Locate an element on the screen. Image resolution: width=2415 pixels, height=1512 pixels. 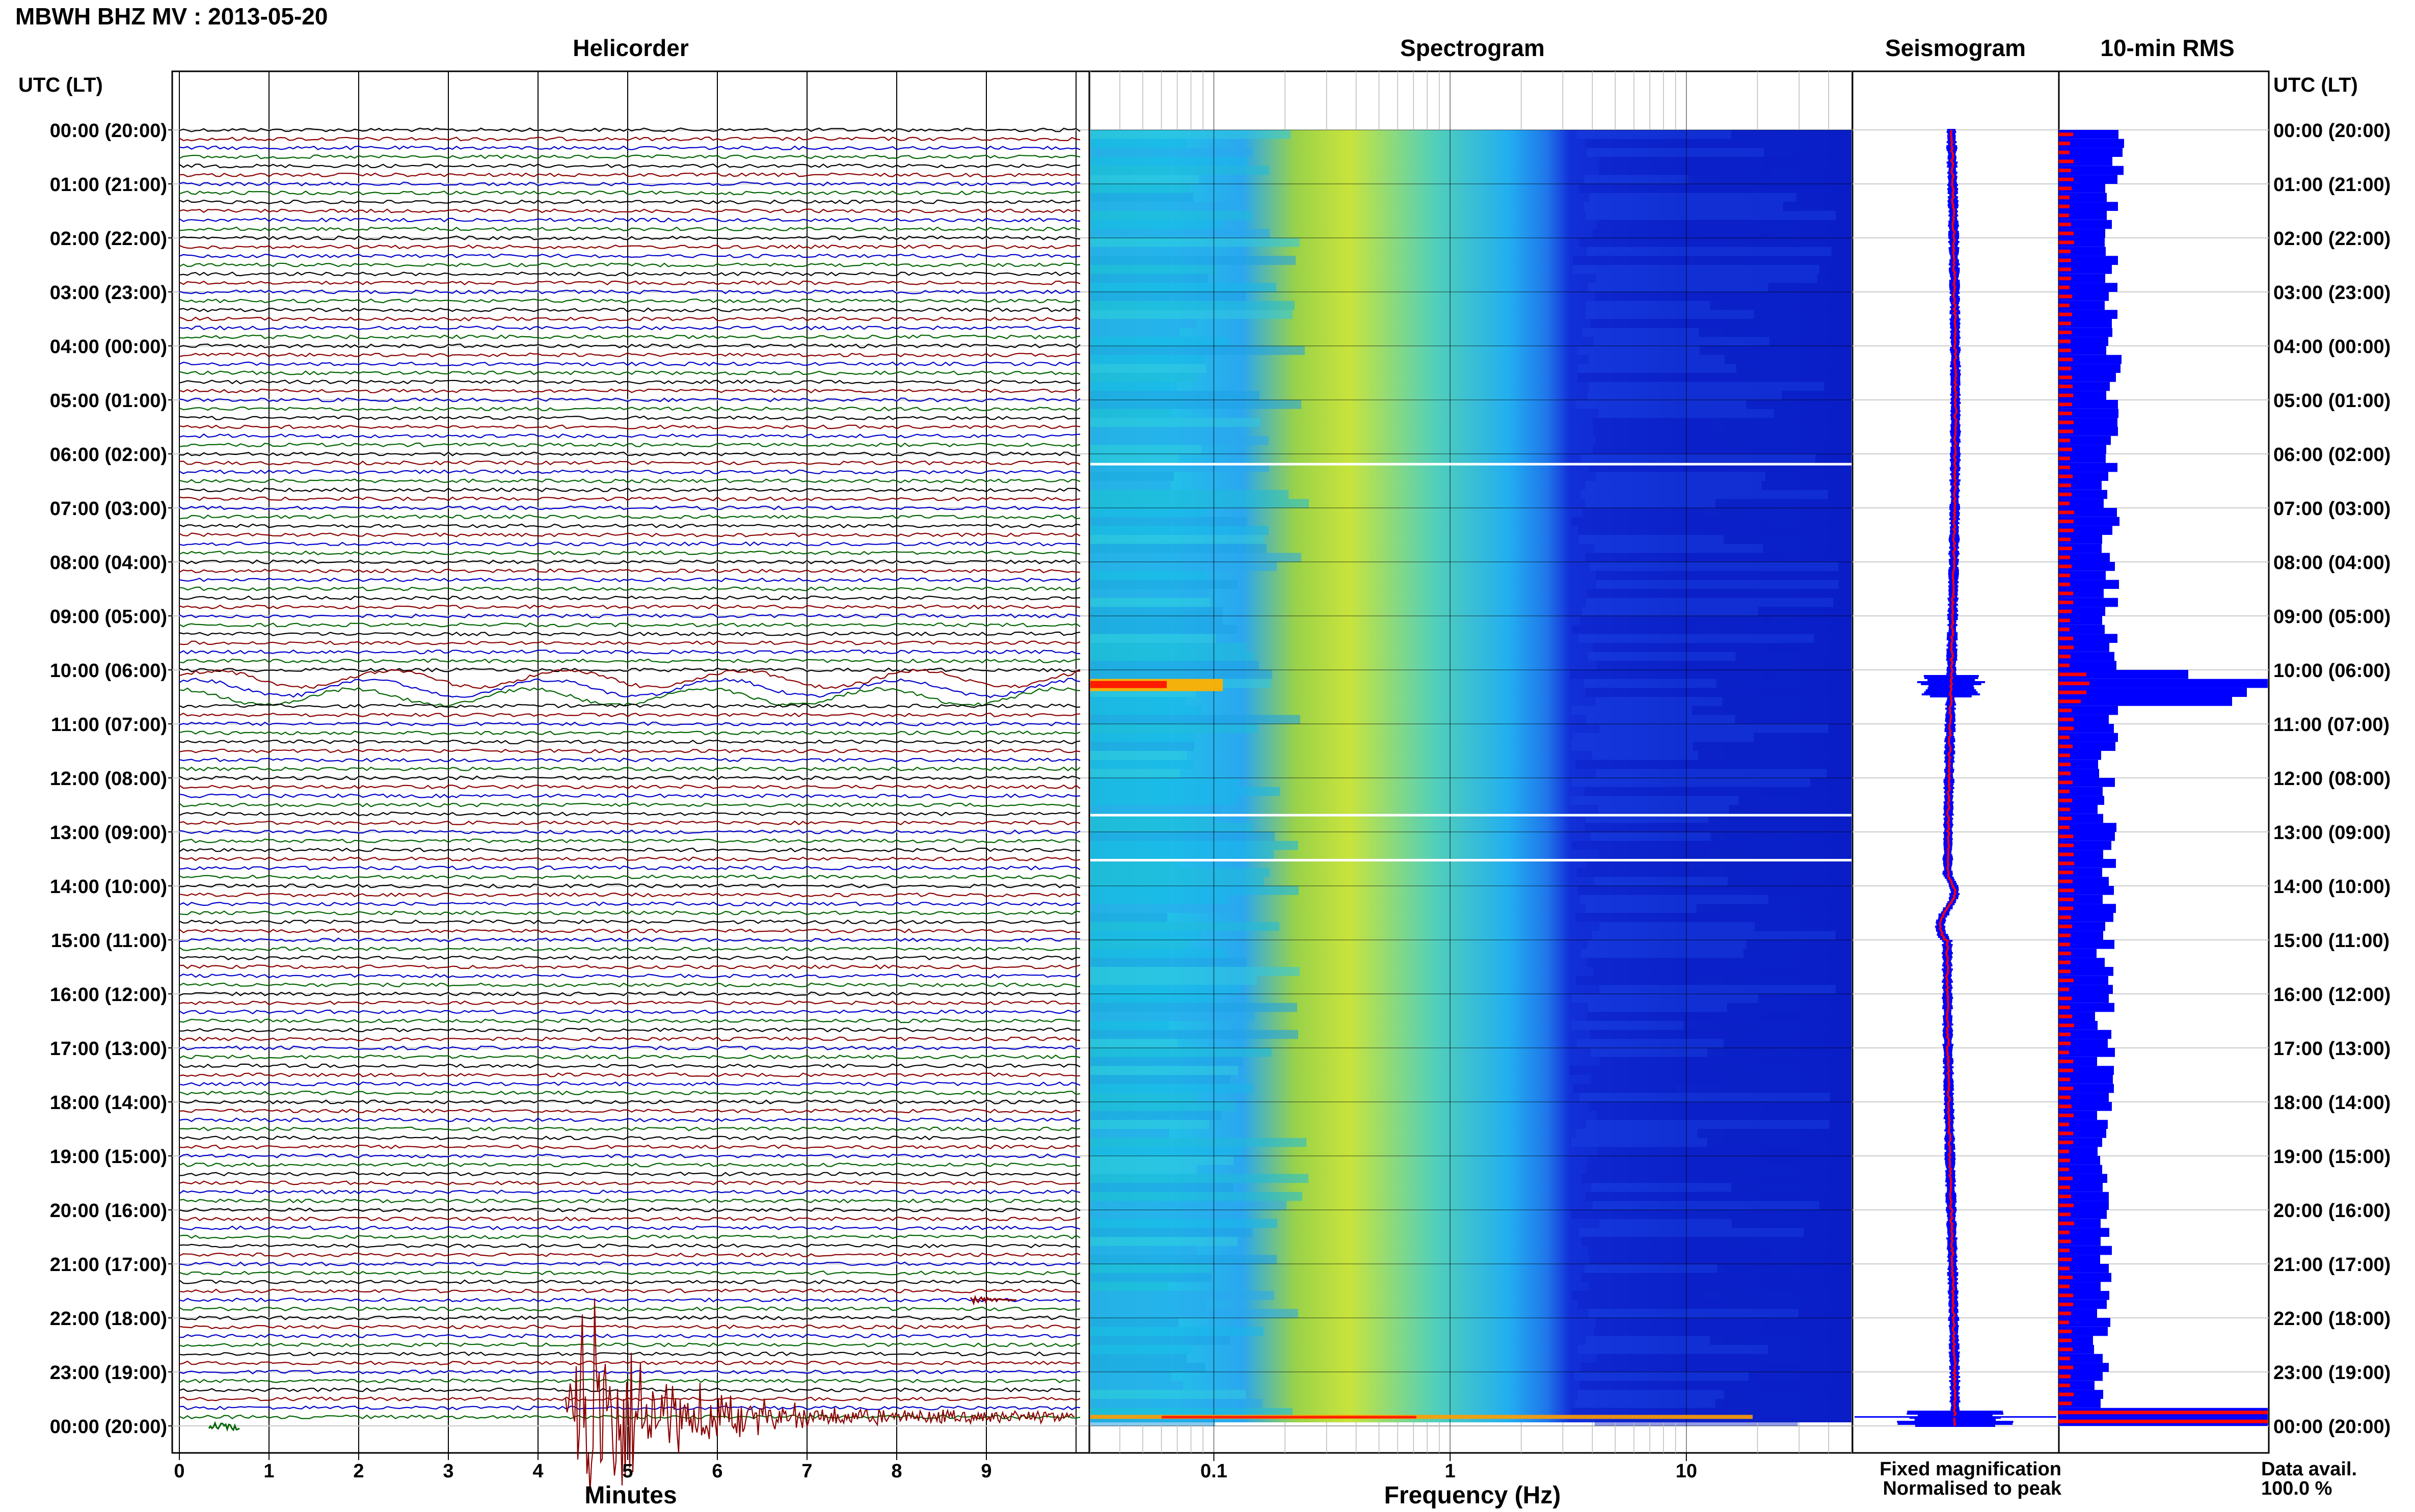
frequency-tick-label: 10 is located at coordinates (1687, 1471).